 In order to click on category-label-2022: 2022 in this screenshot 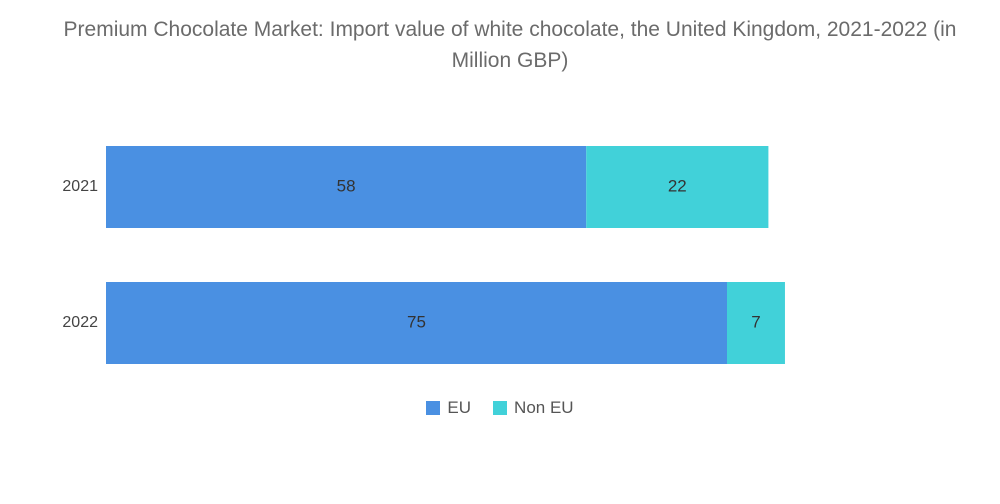, I will do `click(80, 322)`.